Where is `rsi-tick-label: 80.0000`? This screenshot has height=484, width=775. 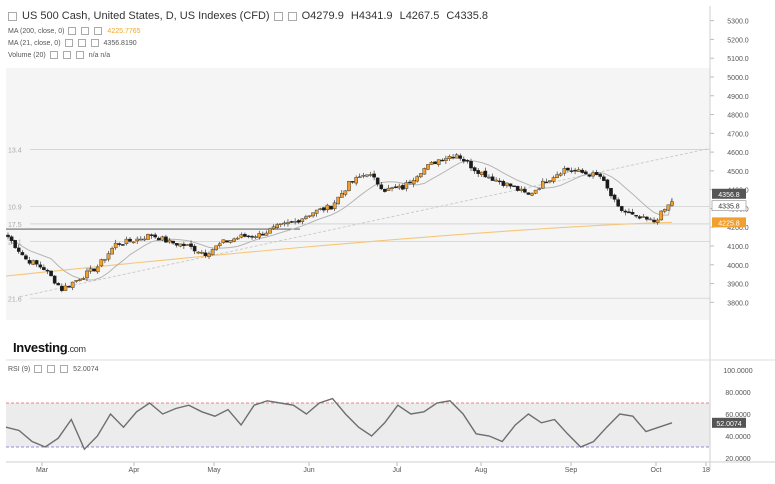
rsi-tick-label: 80.0000 is located at coordinates (737, 393).